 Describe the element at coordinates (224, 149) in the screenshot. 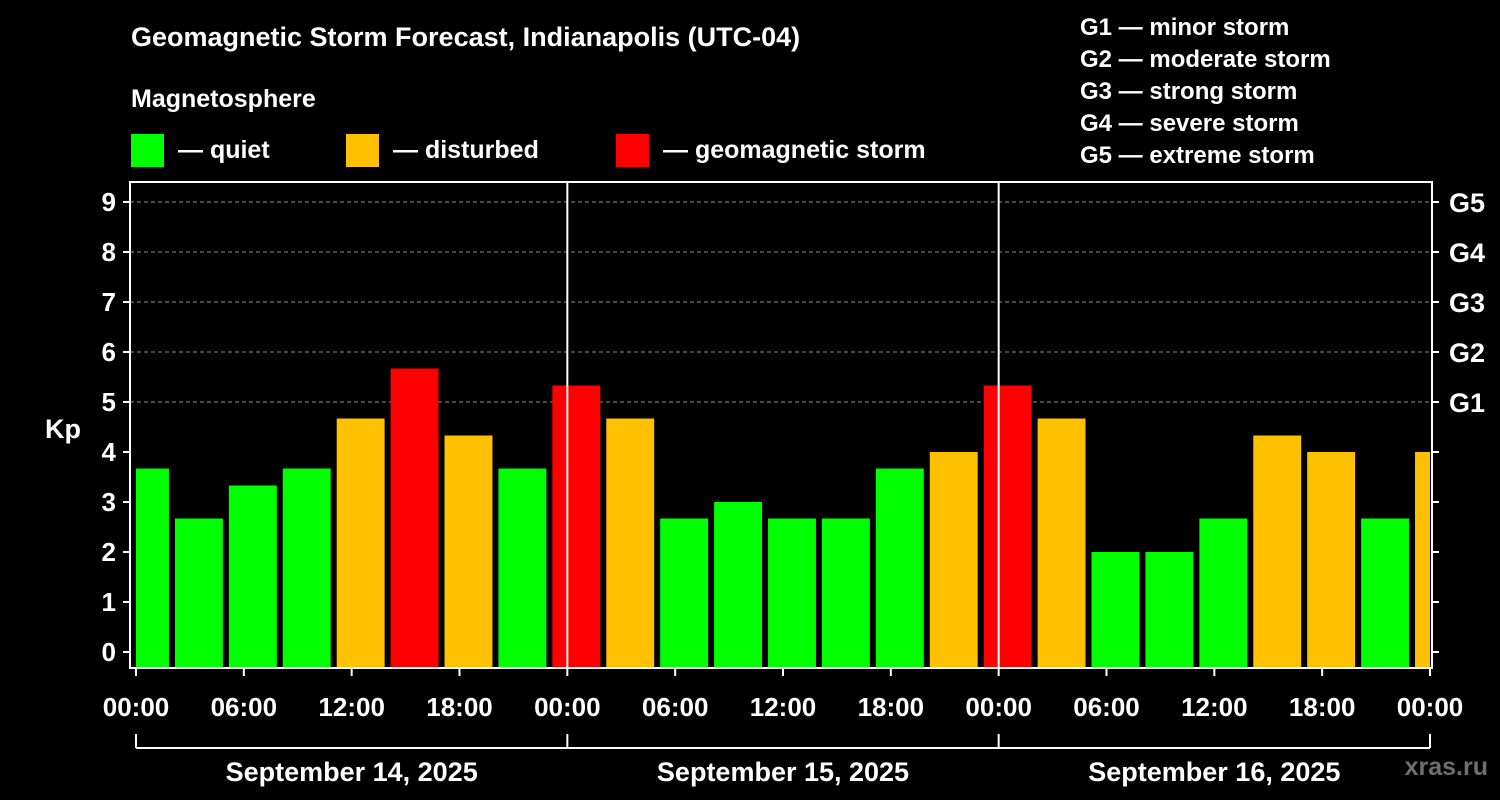

I see `legend-label-quiet: — quiet` at that location.